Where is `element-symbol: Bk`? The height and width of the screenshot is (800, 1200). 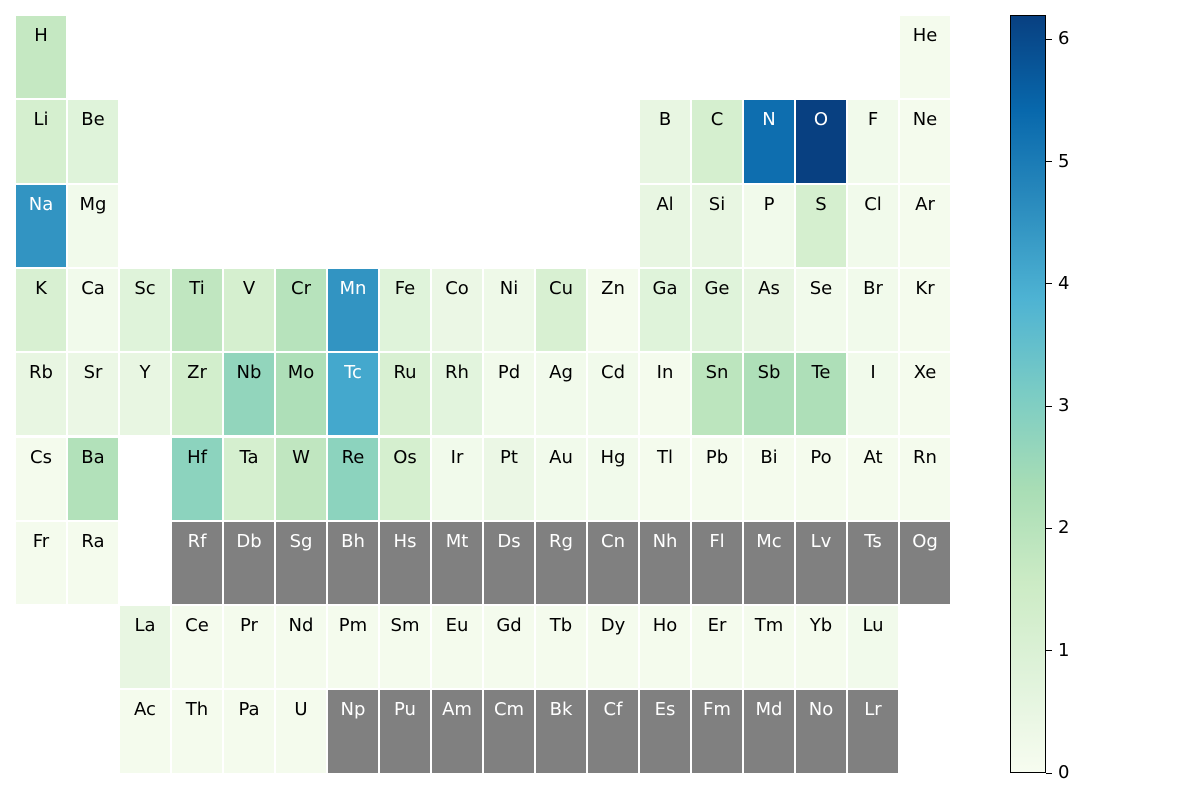 element-symbol: Bk is located at coordinates (561, 710).